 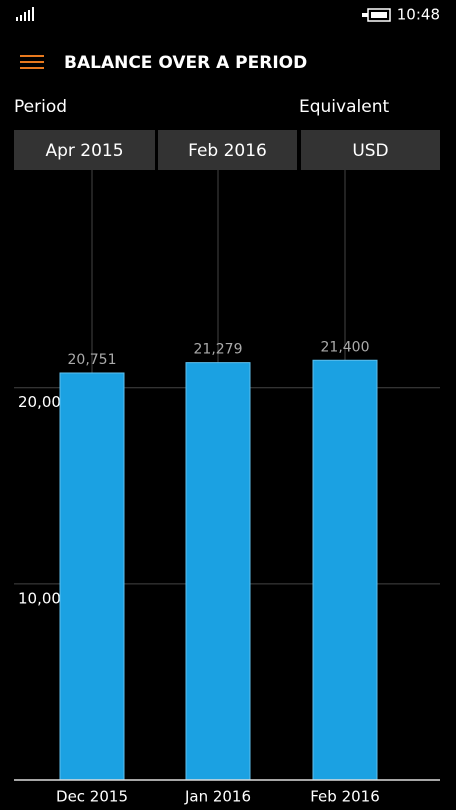 What do you see at coordinates (32, 62) in the screenshot?
I see `menu-button` at bounding box center [32, 62].